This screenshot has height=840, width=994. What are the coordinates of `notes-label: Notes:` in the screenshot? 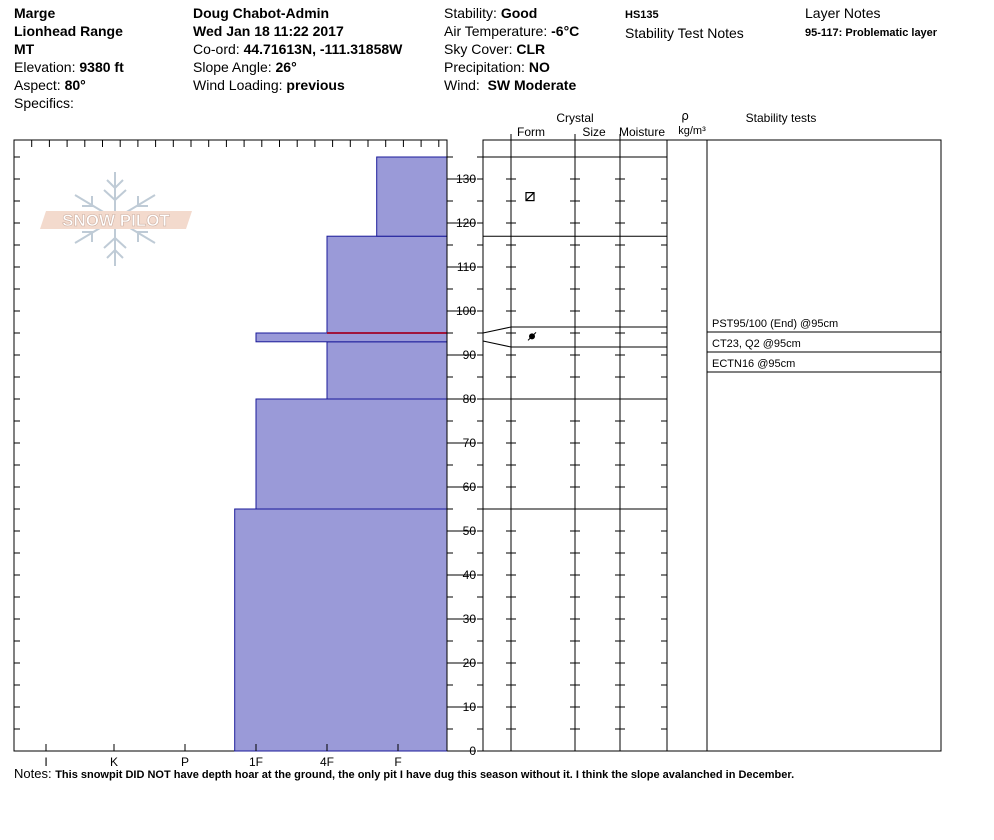 It's located at (33, 773).